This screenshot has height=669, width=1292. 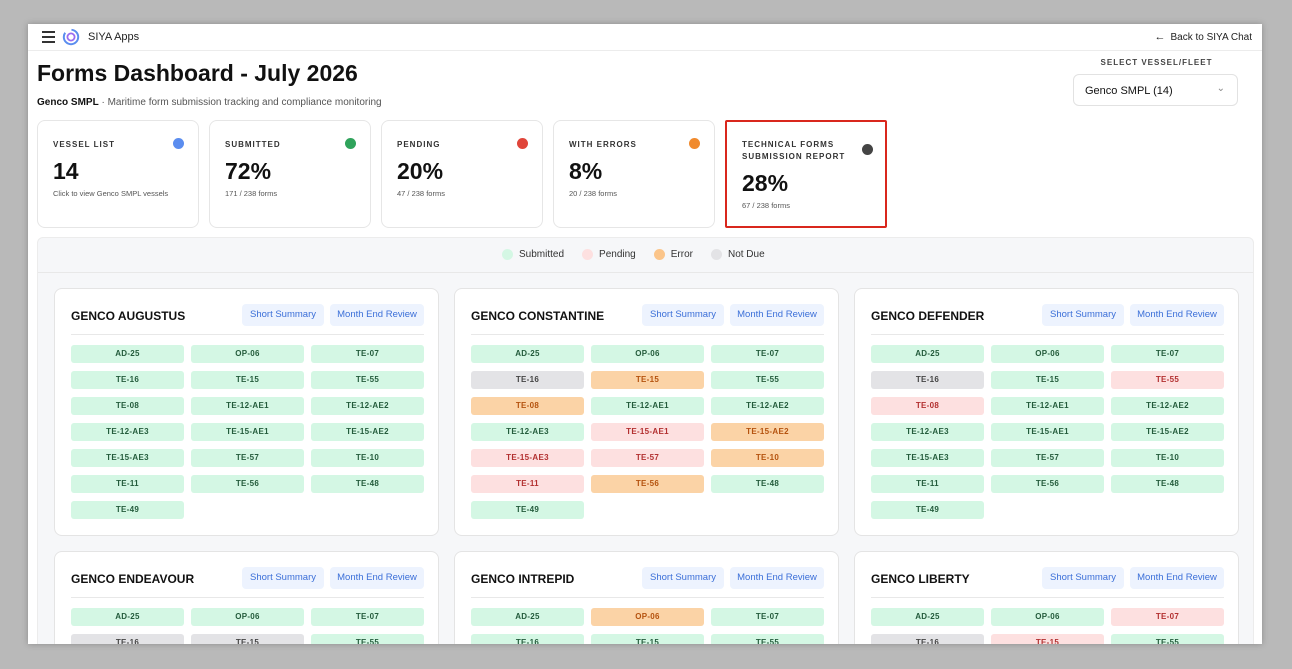 What do you see at coordinates (1155, 90) in the screenshot?
I see `vessel-fleet-select: Genco SMPL (14) ⌄` at bounding box center [1155, 90].